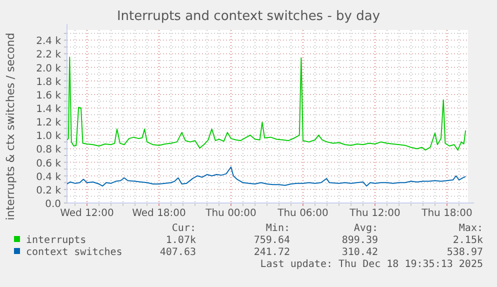 The image size is (497, 287). I want to click on y-tick-label: 1.0 k, so click(49, 136).